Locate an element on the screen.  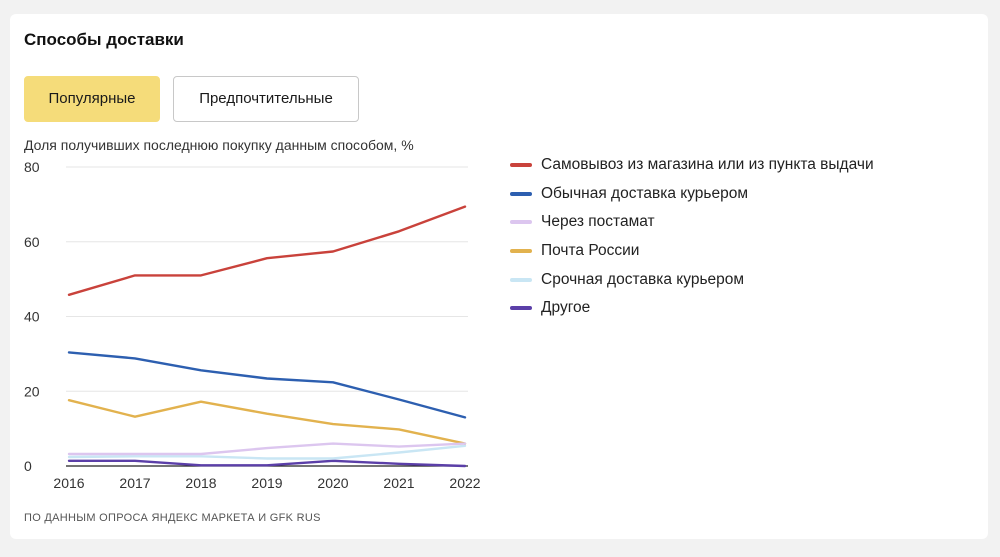
legend-item: Обычная доставка курьером is located at coordinates (692, 194).